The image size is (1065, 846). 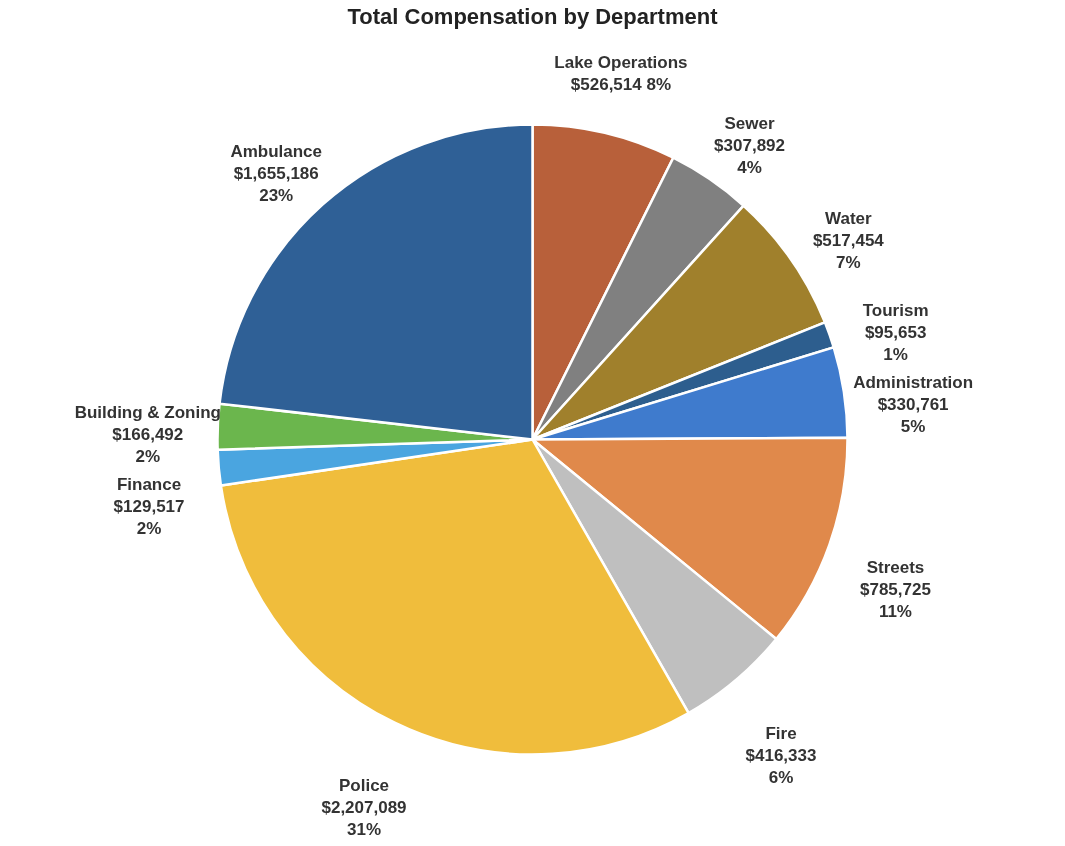 I want to click on slice-label: Finance, so click(x=149, y=484).